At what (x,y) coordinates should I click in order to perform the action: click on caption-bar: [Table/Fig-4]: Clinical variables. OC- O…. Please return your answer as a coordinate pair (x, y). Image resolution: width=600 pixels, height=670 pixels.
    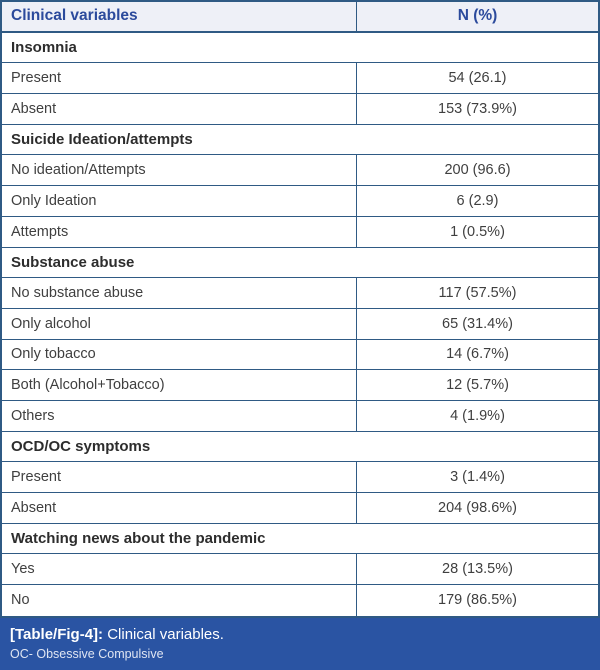
    Looking at the image, I should click on (300, 644).